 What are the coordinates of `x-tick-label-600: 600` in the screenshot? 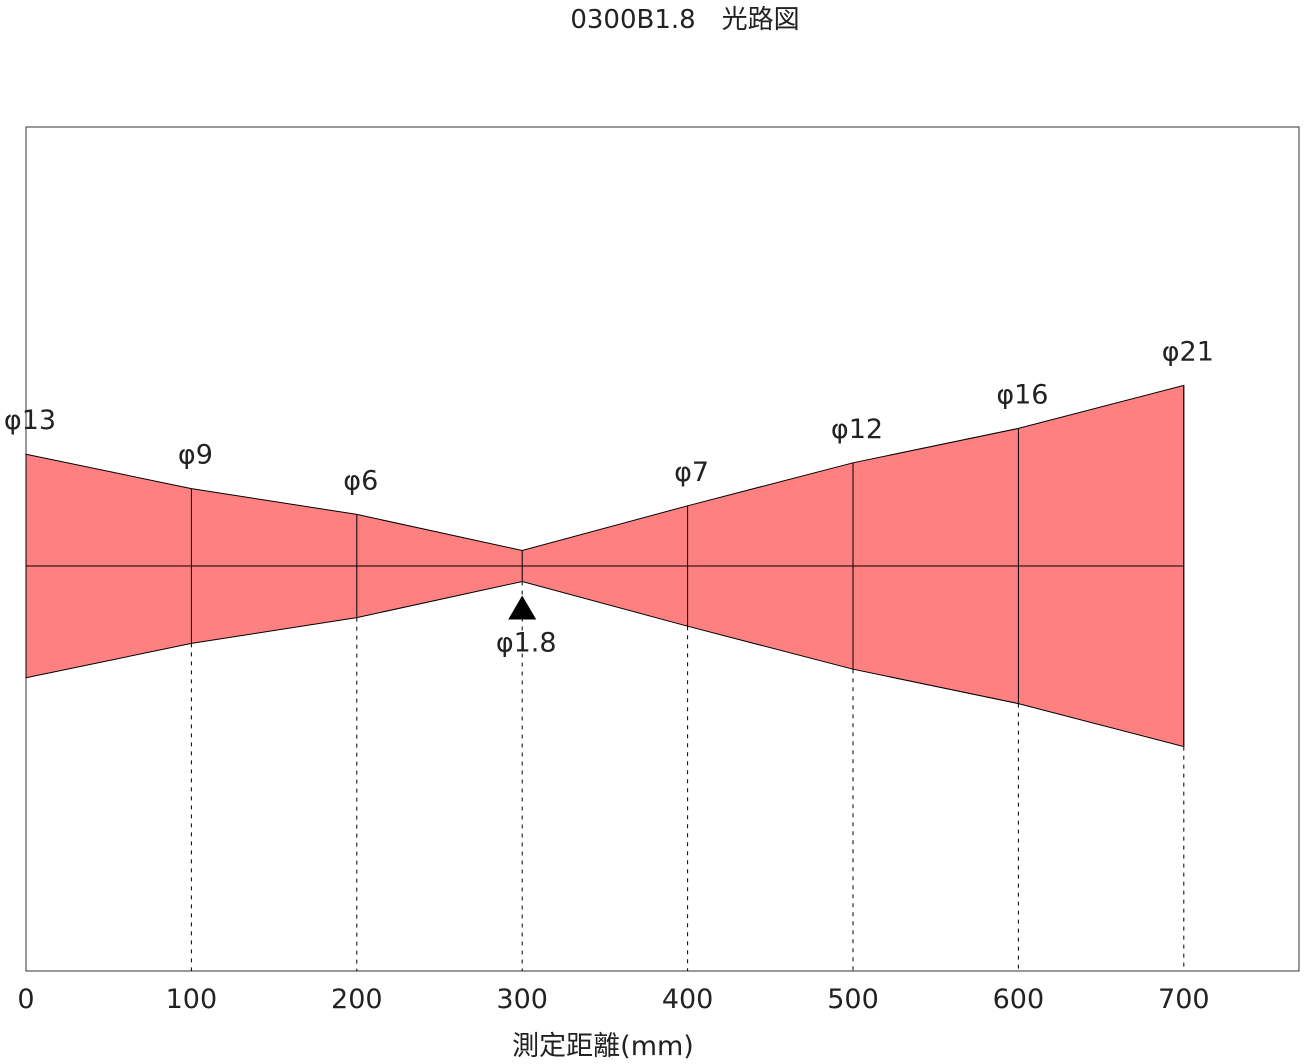 It's located at (1019, 999).